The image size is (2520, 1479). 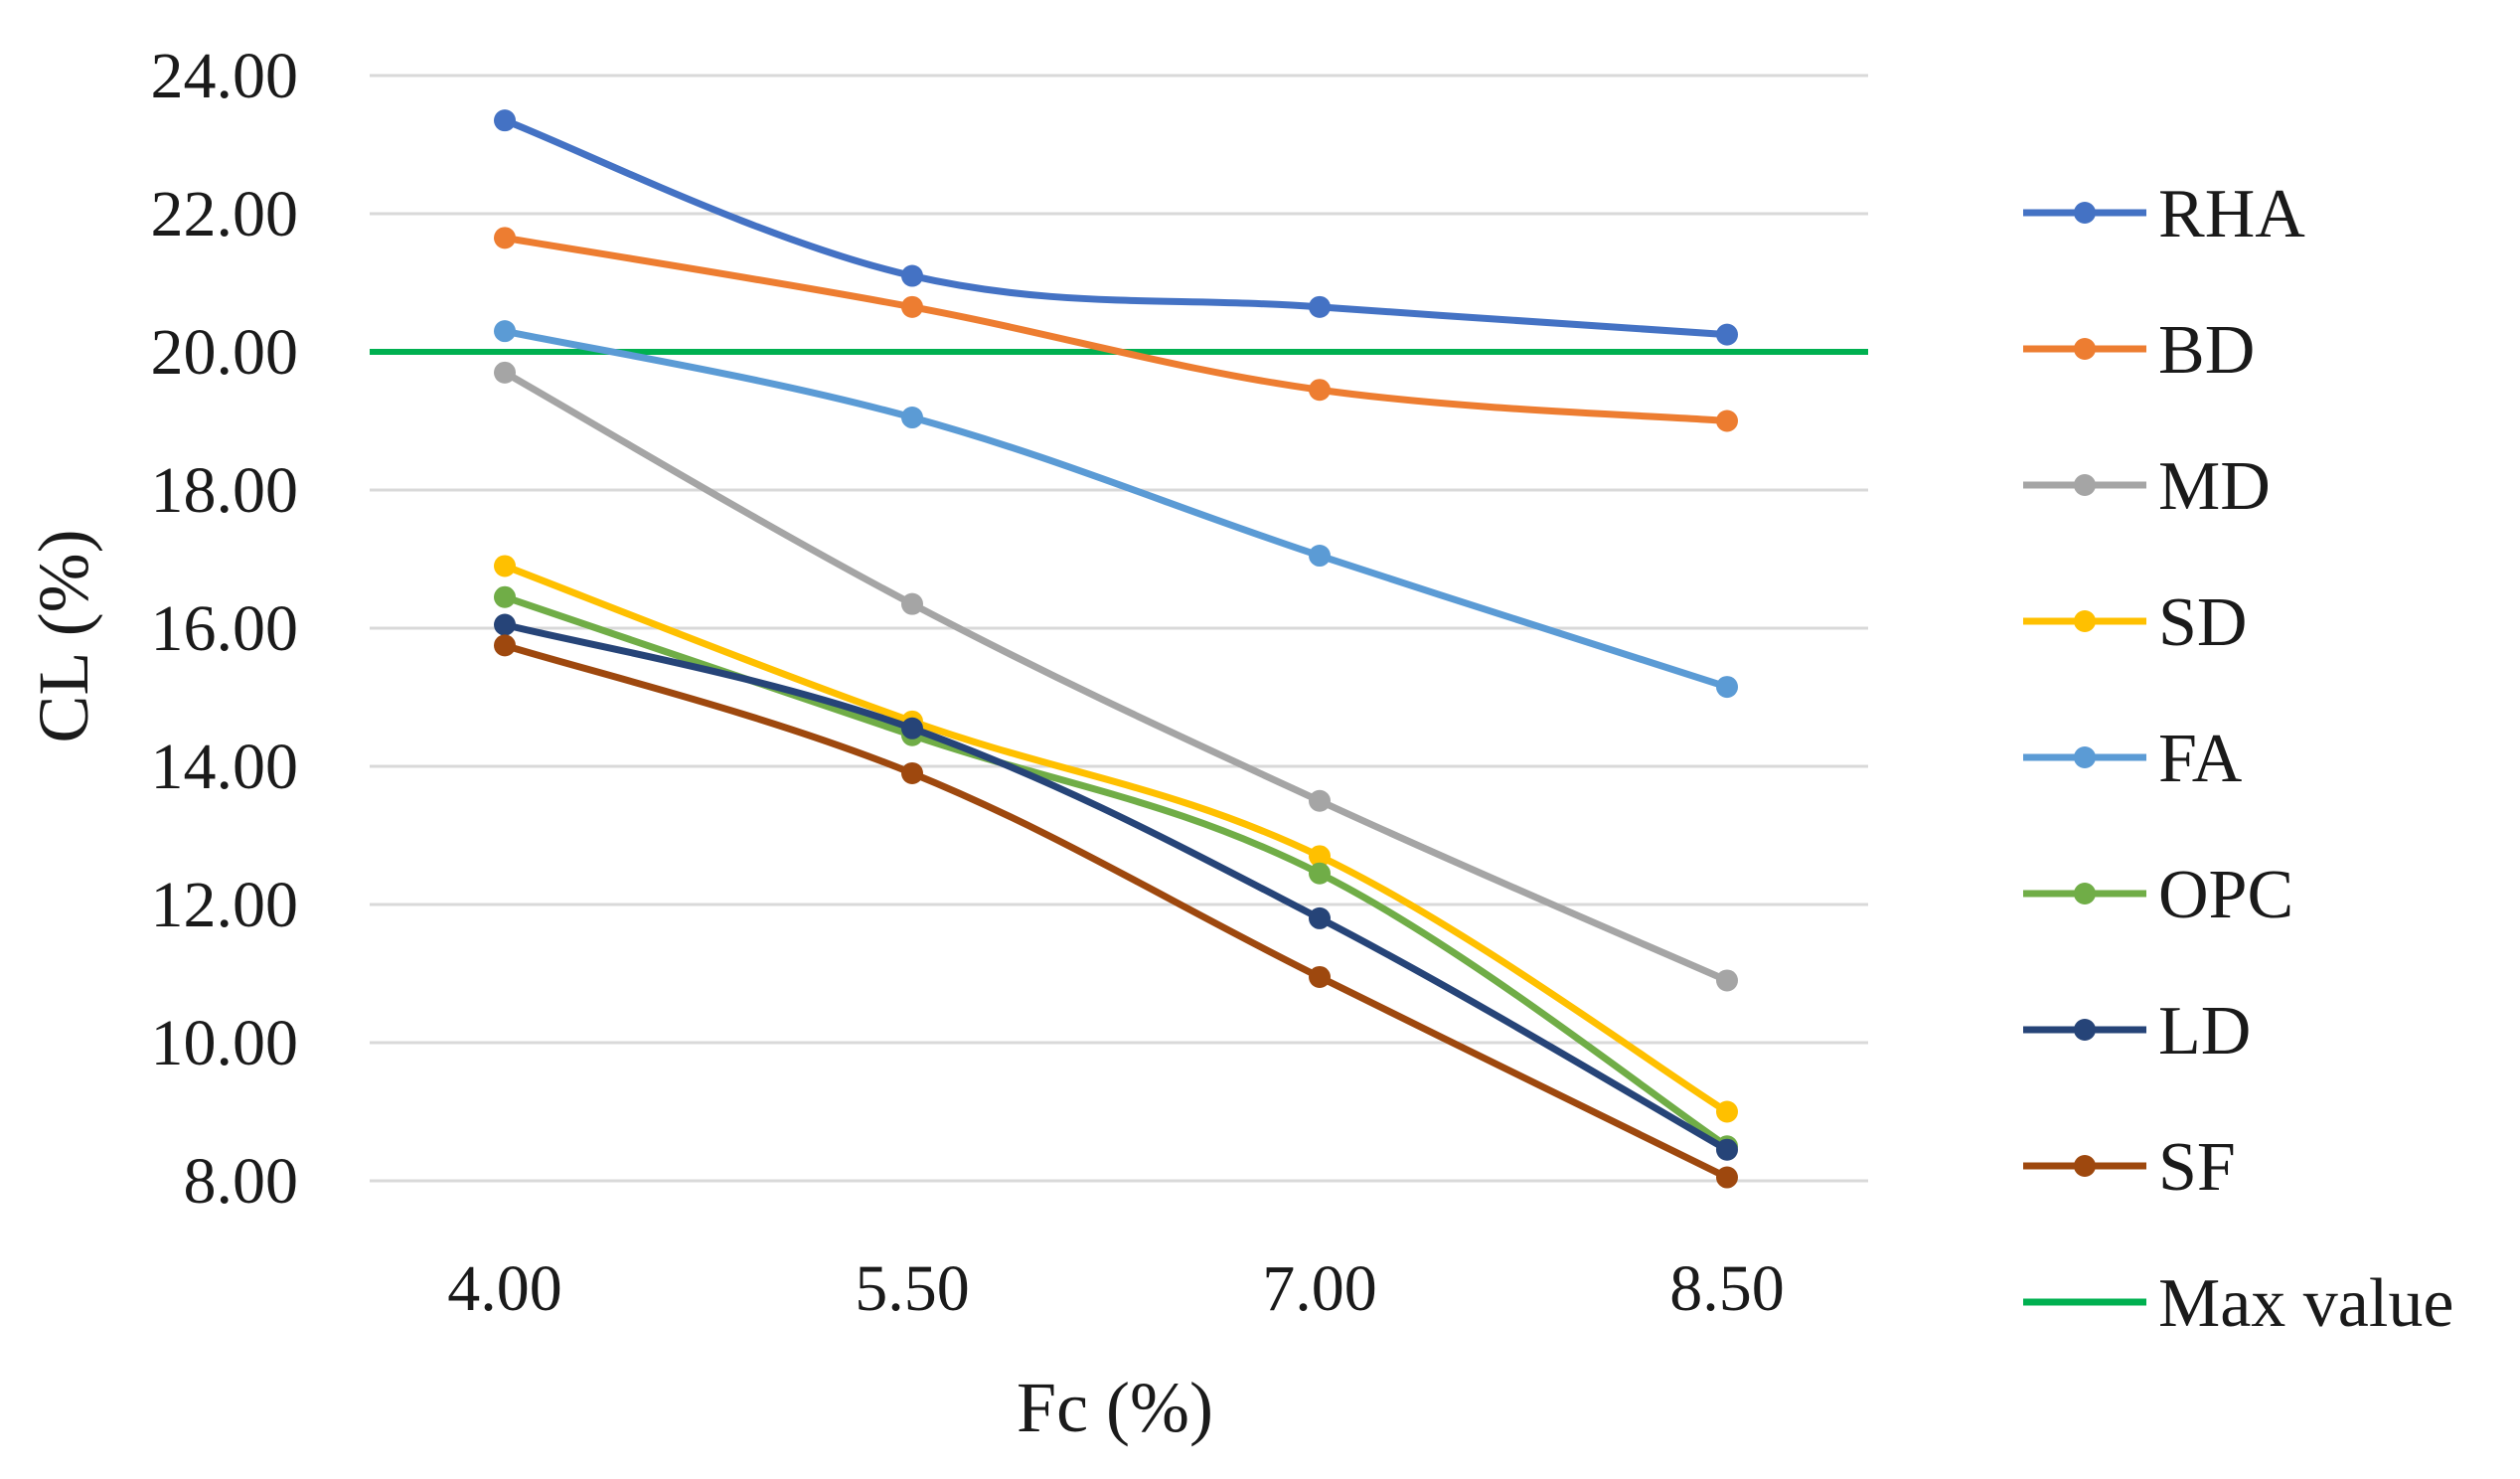 What do you see at coordinates (2085, 1030) in the screenshot?
I see `legend-marker-ld` at bounding box center [2085, 1030].